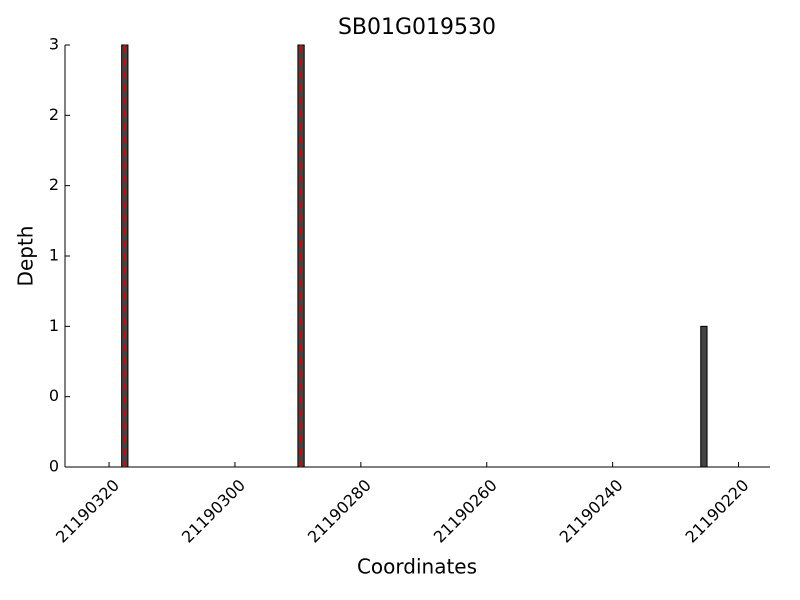 The height and width of the screenshot is (600, 800). What do you see at coordinates (26, 256) in the screenshot?
I see `y-axis-label: Depth` at bounding box center [26, 256].